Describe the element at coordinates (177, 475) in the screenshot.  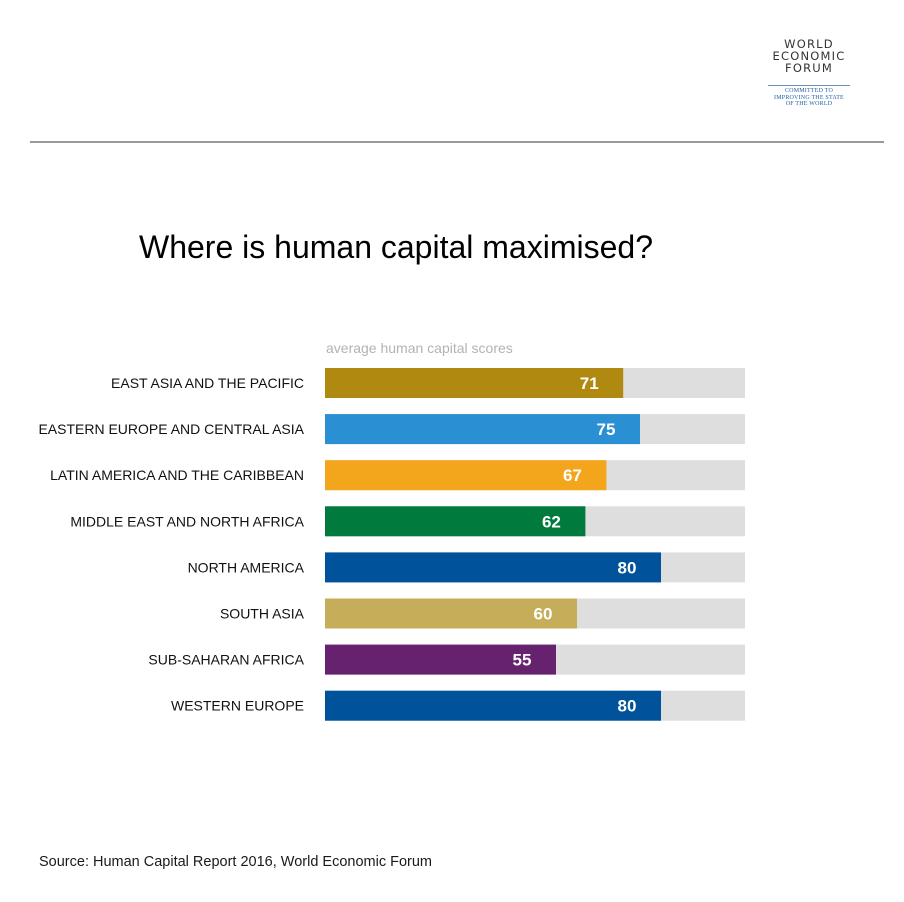
I see `category-label: LATIN AMERICA AND THE CARIBBEAN` at that location.